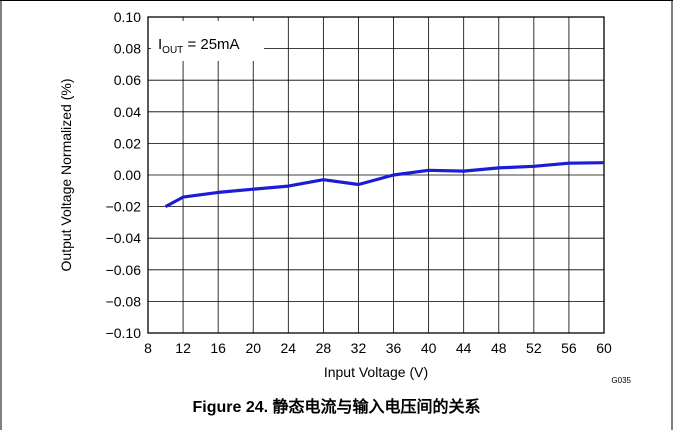  I want to click on y-tick-label: 0.10, so click(127, 17).